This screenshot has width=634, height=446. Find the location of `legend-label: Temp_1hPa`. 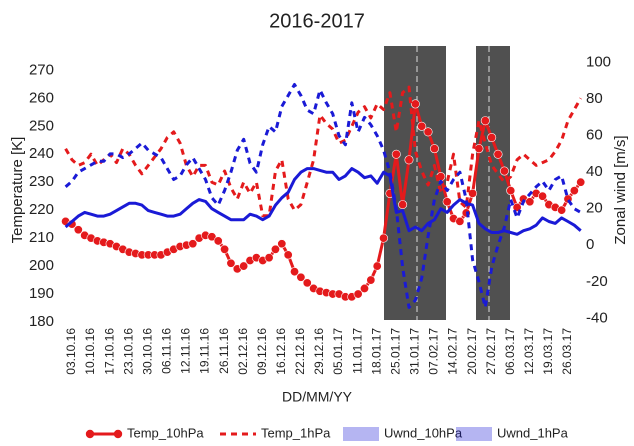

legend-label: Temp_1hPa is located at coordinates (296, 432).